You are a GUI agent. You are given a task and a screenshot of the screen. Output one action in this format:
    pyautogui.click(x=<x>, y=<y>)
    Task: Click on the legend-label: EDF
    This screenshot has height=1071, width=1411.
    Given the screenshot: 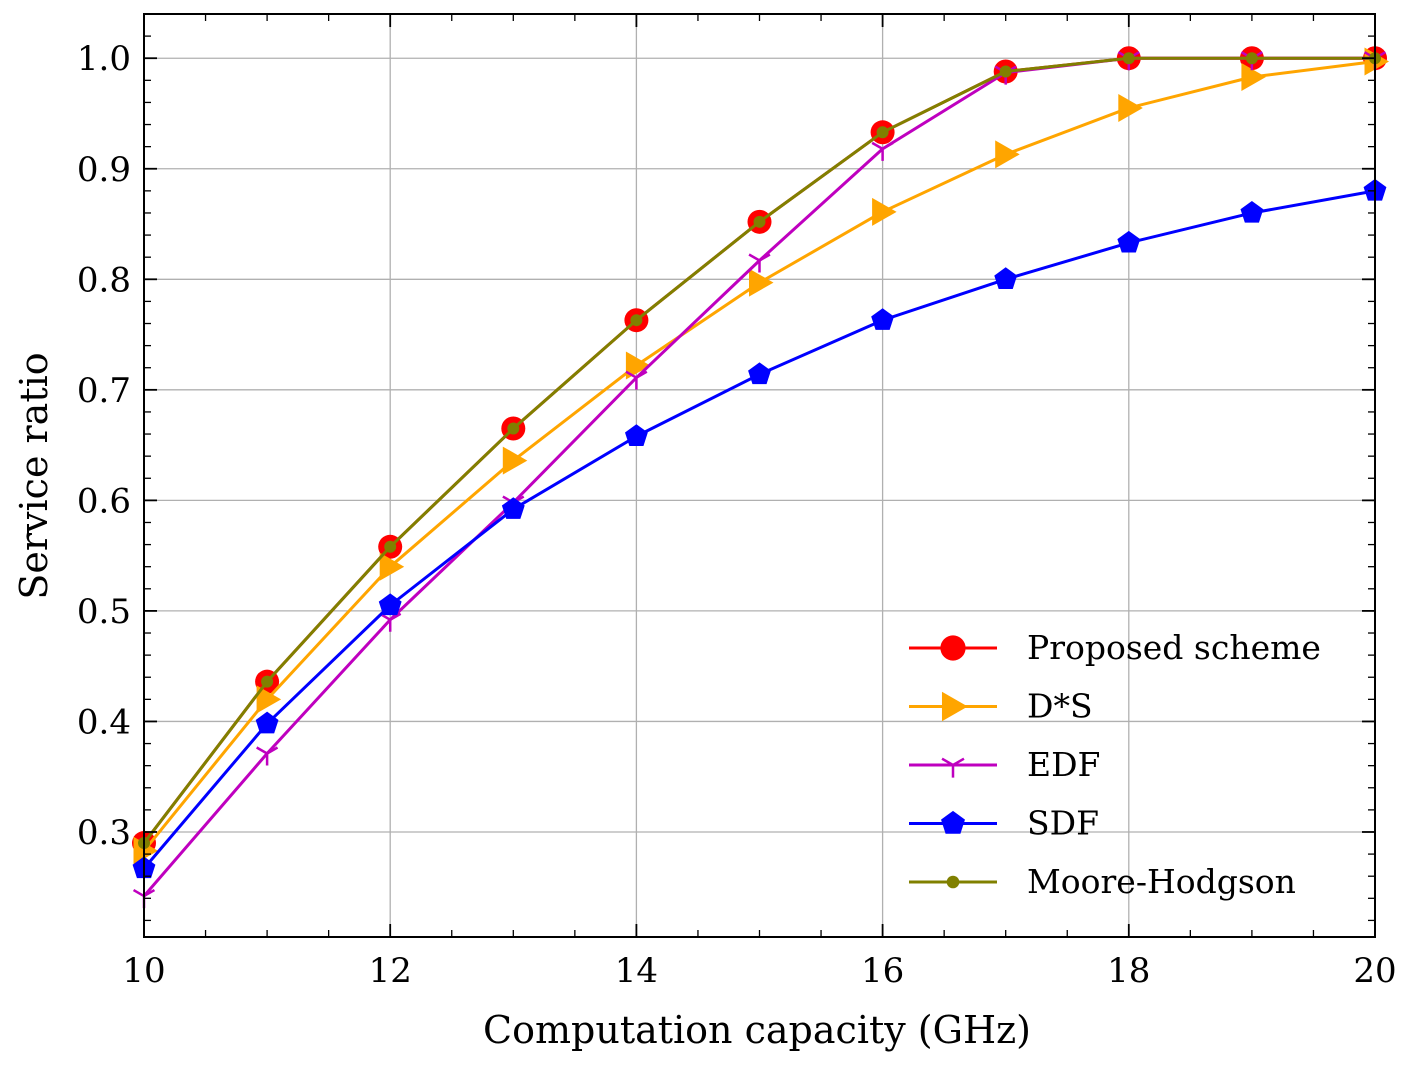 What is the action you would take?
    pyautogui.click(x=1063, y=764)
    